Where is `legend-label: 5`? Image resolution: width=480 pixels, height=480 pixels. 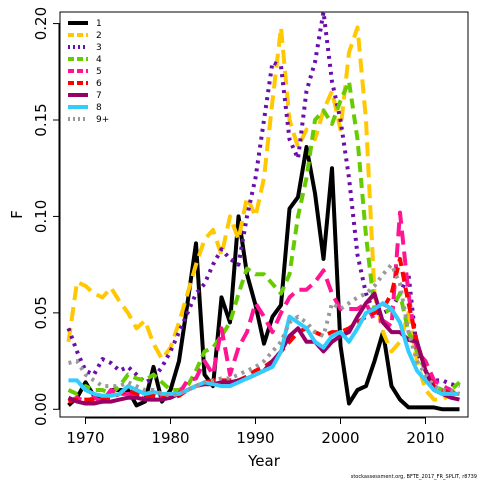
legend-label: 5 is located at coordinates (99, 72).